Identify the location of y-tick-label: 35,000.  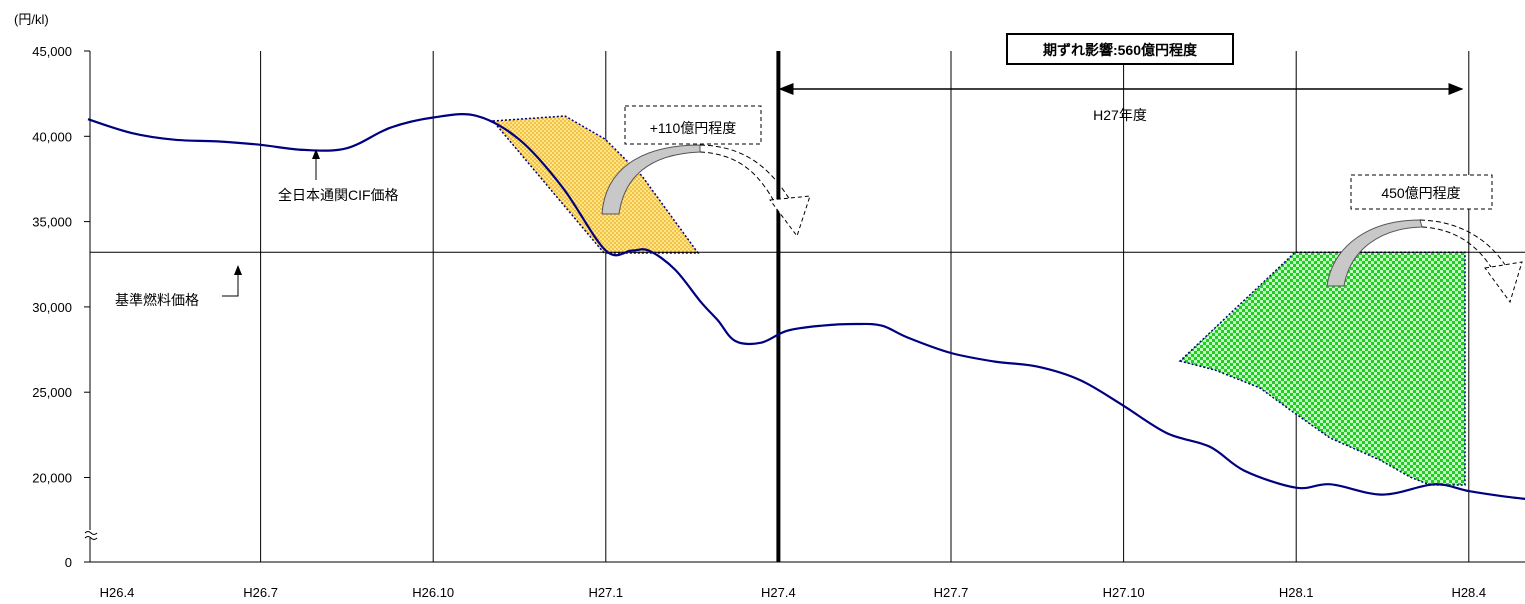
(52, 222).